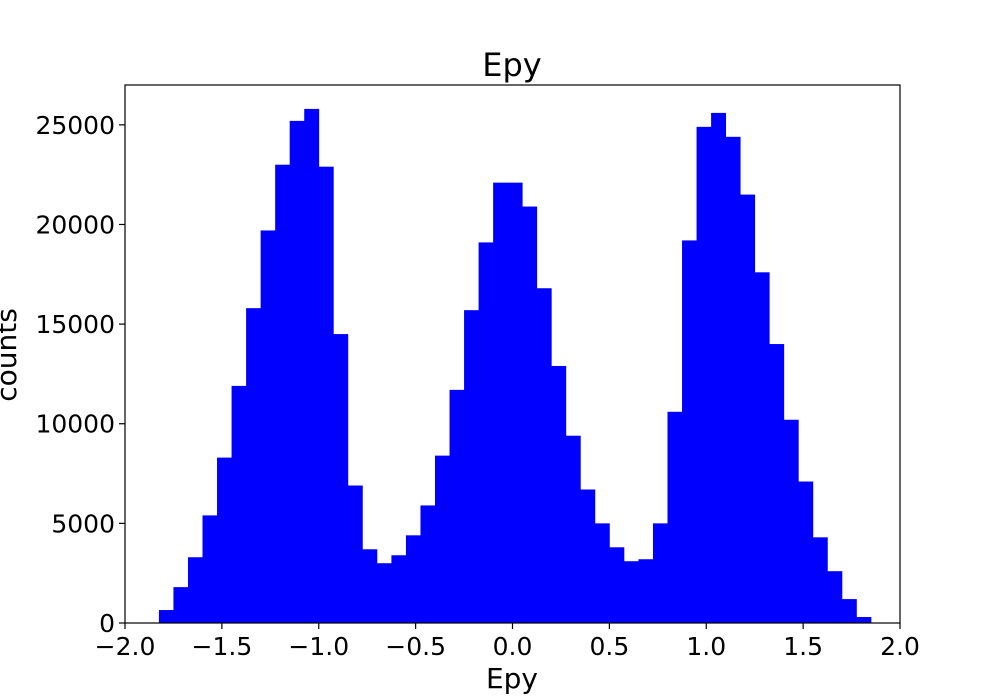  I want to click on y-tick-label: 25000, so click(75, 125).